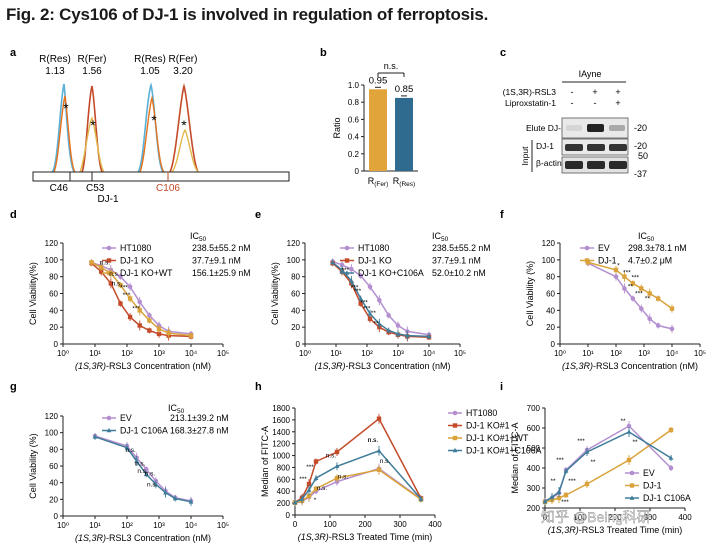  Describe the element at coordinates (281, 408) in the screenshot. I see `ytick-label: 1800` at that location.